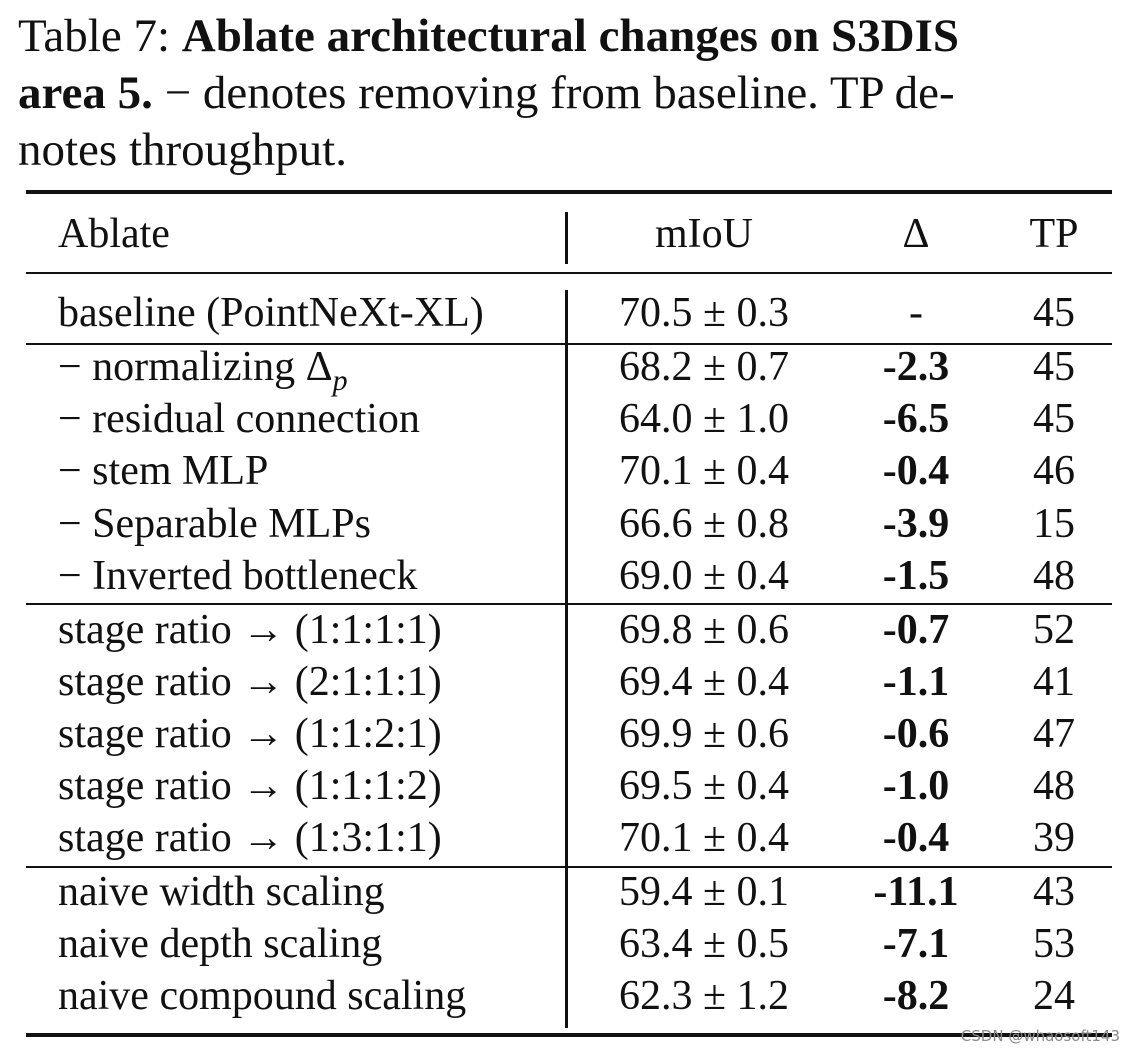 The height and width of the screenshot is (1051, 1130). Describe the element at coordinates (1040, 1036) in the screenshot. I see `watermark: CSDN @whaosoft143` at that location.